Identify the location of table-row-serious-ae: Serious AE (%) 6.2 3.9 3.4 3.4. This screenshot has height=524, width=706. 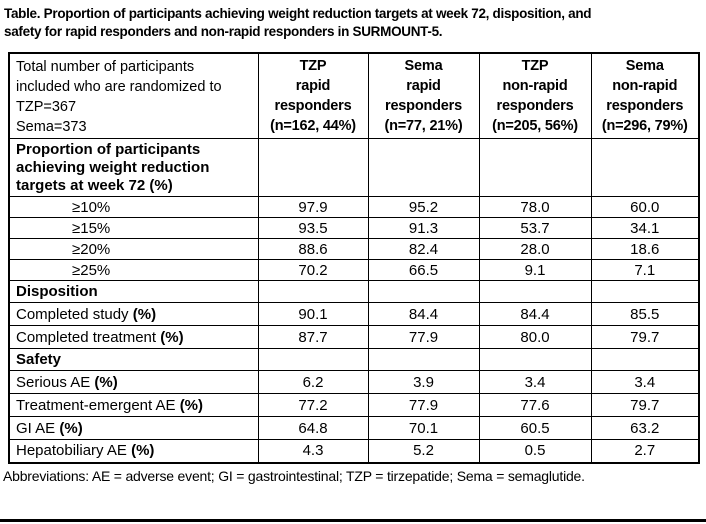
(354, 382).